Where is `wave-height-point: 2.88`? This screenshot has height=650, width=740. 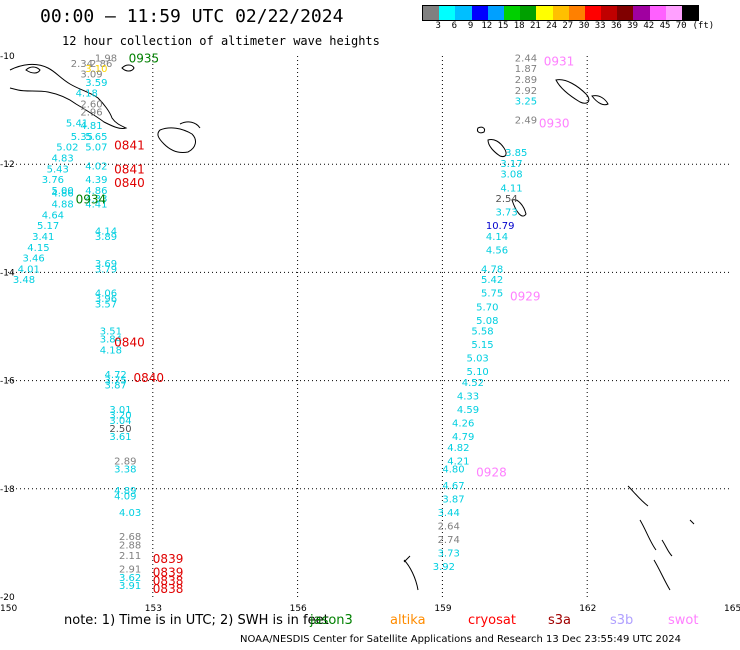 wave-height-point: 2.88 is located at coordinates (130, 545).